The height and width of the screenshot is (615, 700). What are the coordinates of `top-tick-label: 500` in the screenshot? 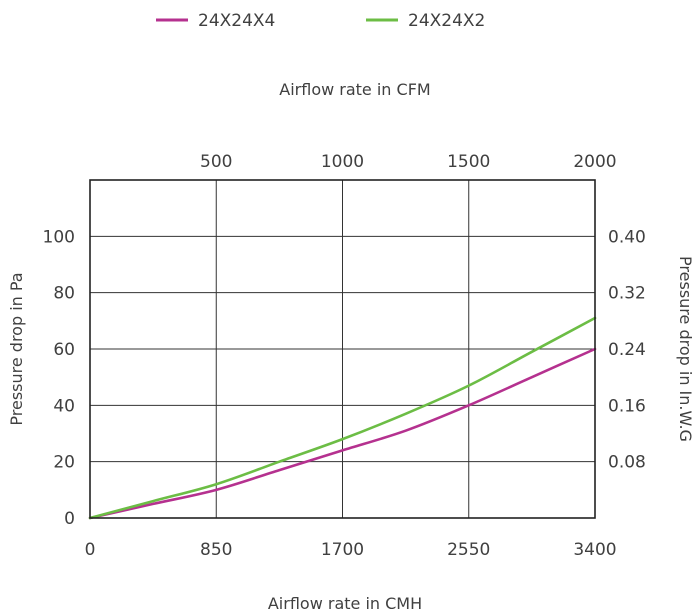 It's located at (216, 162).